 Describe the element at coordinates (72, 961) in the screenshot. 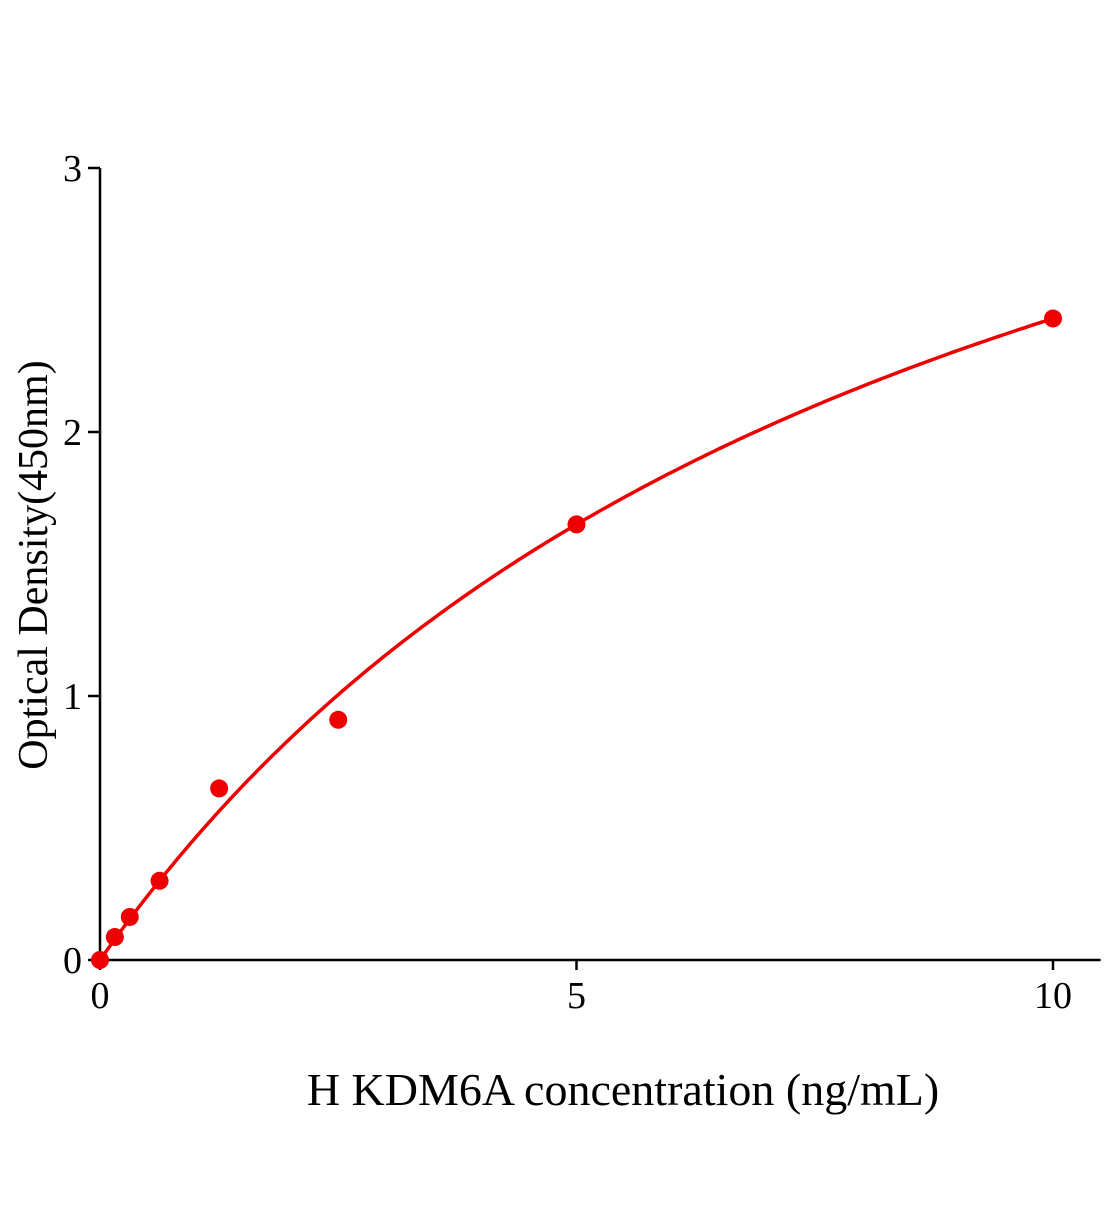

I see `y-tick-label: 0` at that location.